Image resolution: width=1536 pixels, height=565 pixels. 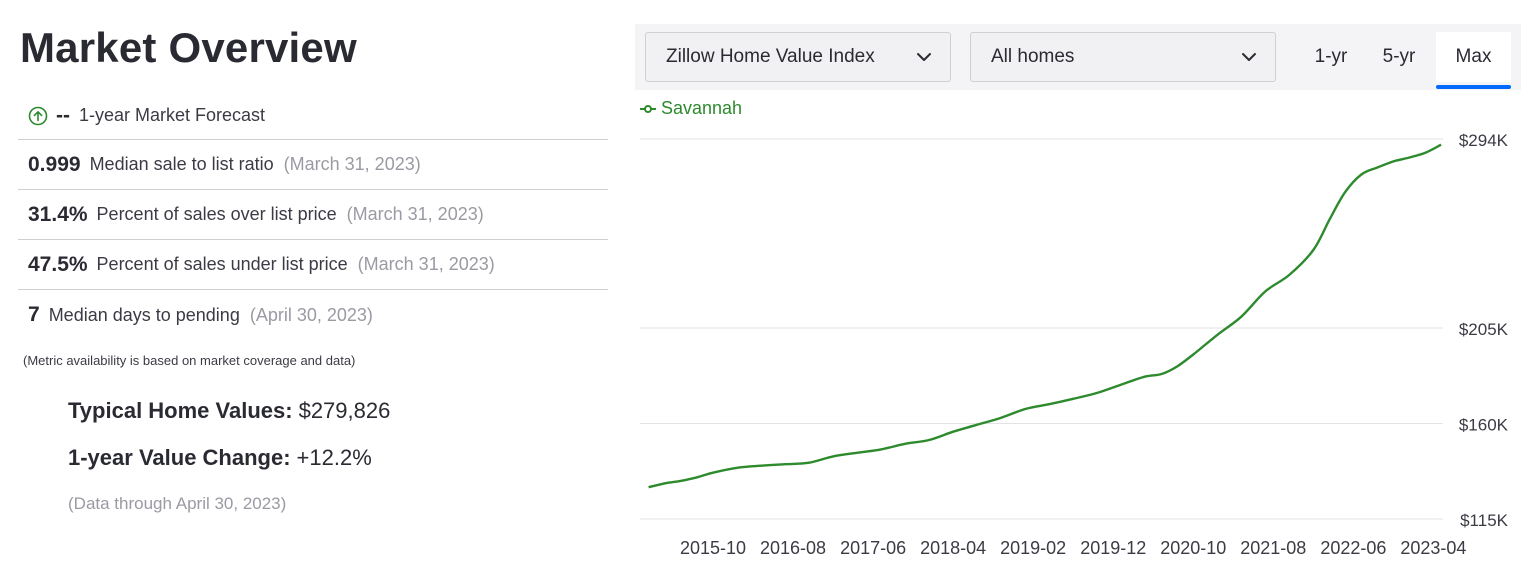 I want to click on x-tick-label: 2021-08, so click(x=1273, y=548).